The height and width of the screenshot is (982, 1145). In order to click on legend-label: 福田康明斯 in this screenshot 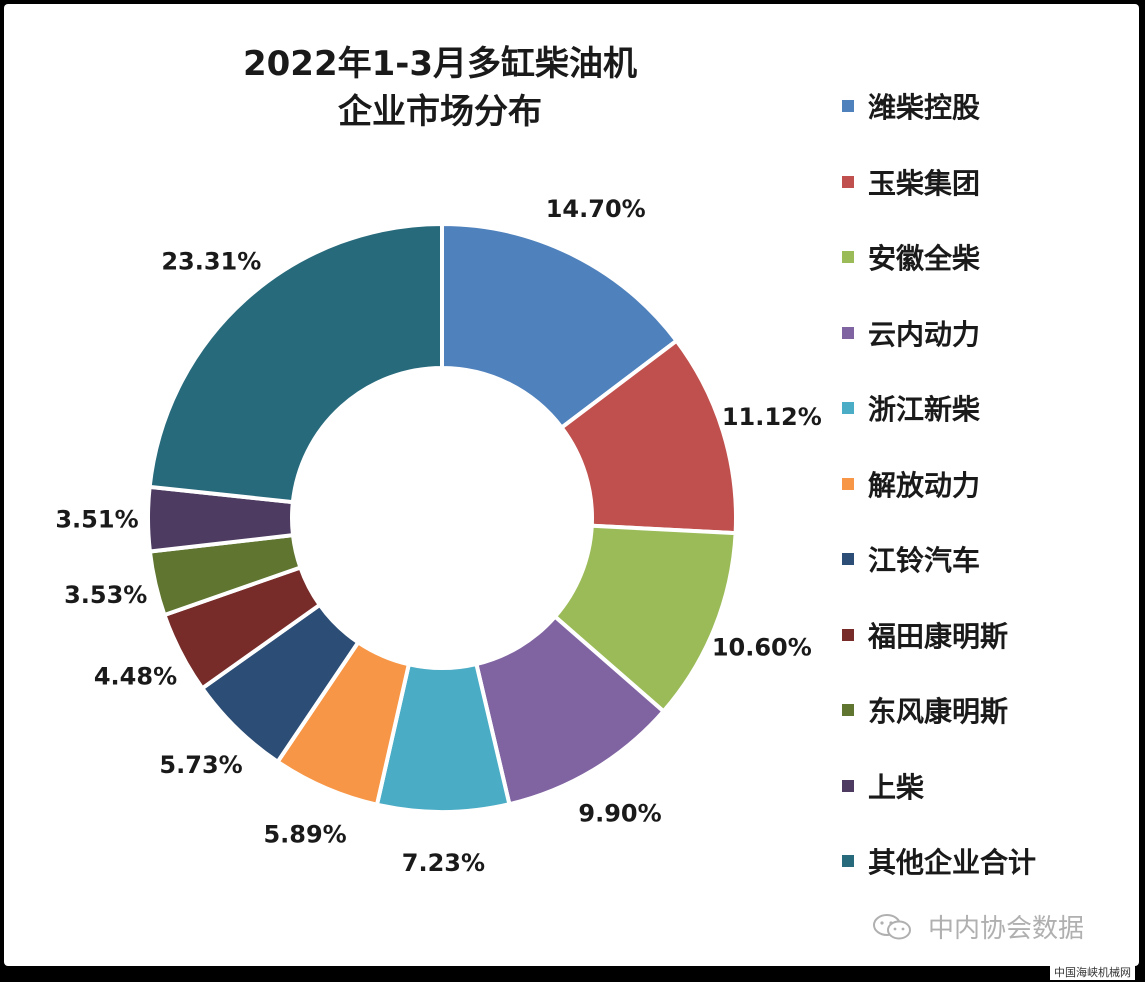, I will do `click(938, 636)`.